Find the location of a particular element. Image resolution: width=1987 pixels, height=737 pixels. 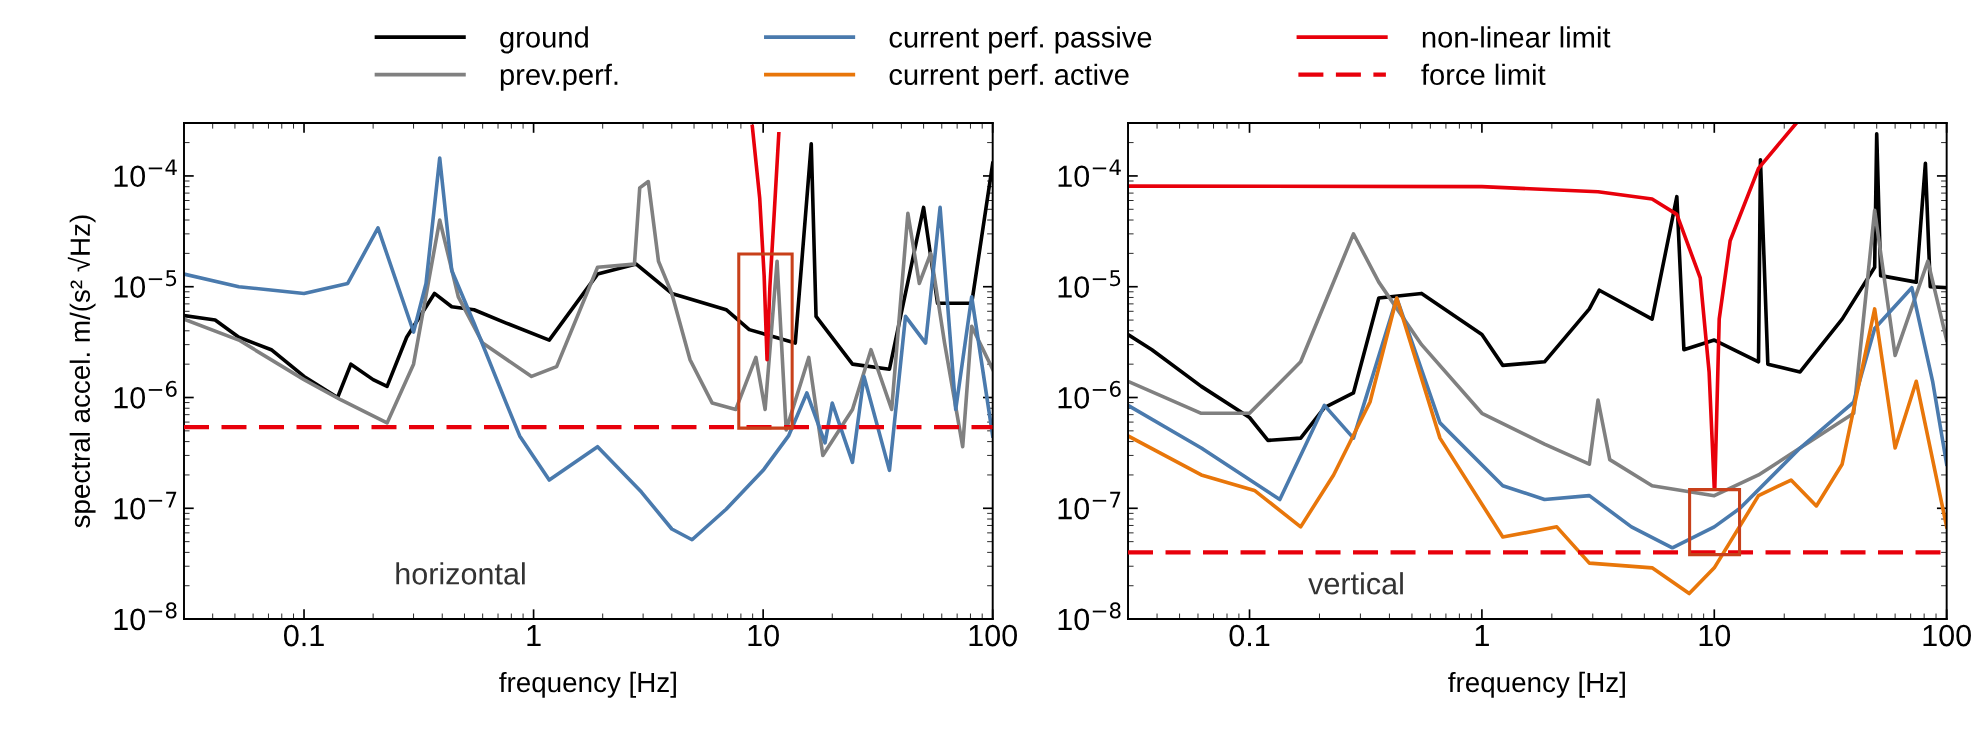

annotation: horizontal is located at coordinates (460, 573).